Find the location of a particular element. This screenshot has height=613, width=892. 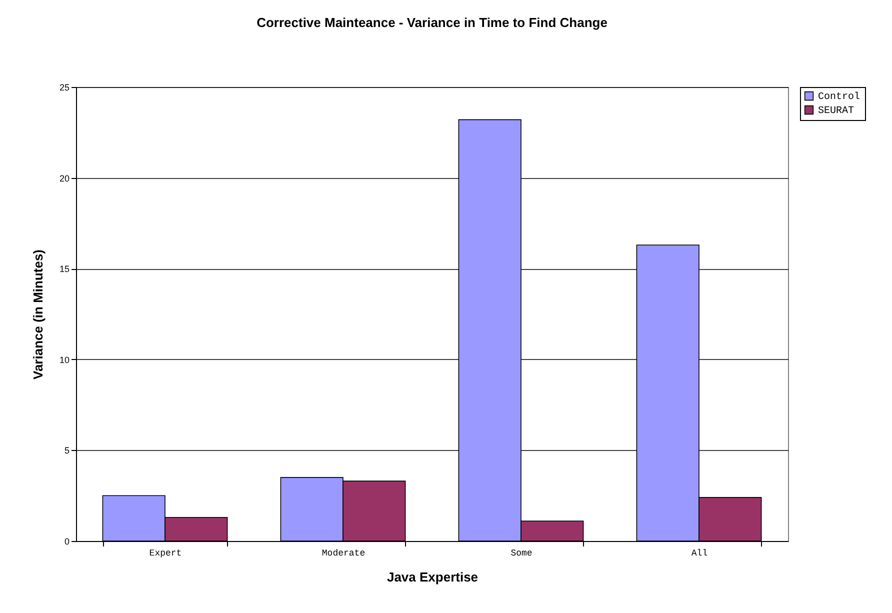

x-axis-title: Java Expertise is located at coordinates (432, 577).